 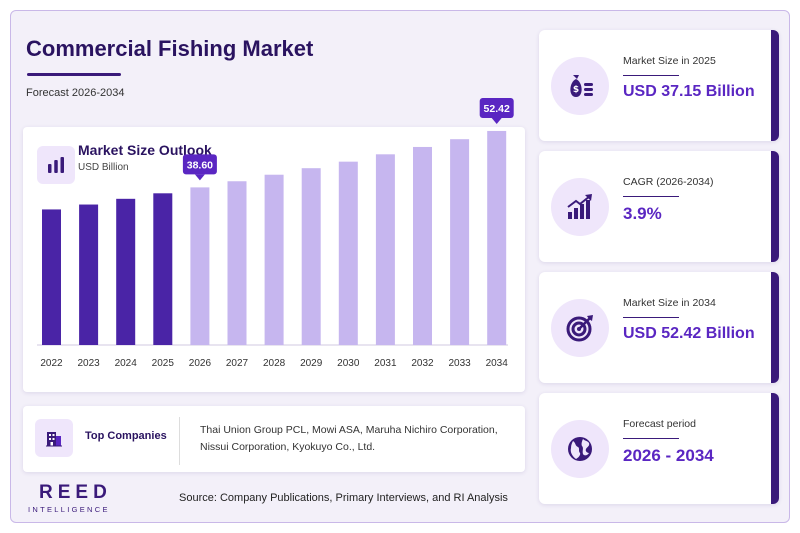 What do you see at coordinates (422, 363) in the screenshot?
I see `x-tick-label: 2032` at bounding box center [422, 363].